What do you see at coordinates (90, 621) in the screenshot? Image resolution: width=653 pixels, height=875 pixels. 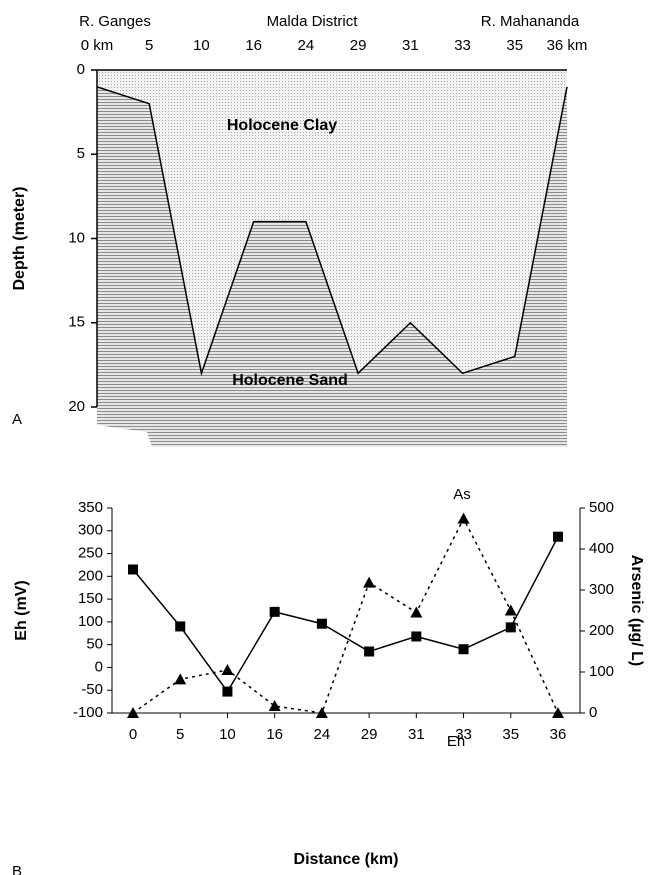 I see `y-tick-label: 100` at bounding box center [90, 621].